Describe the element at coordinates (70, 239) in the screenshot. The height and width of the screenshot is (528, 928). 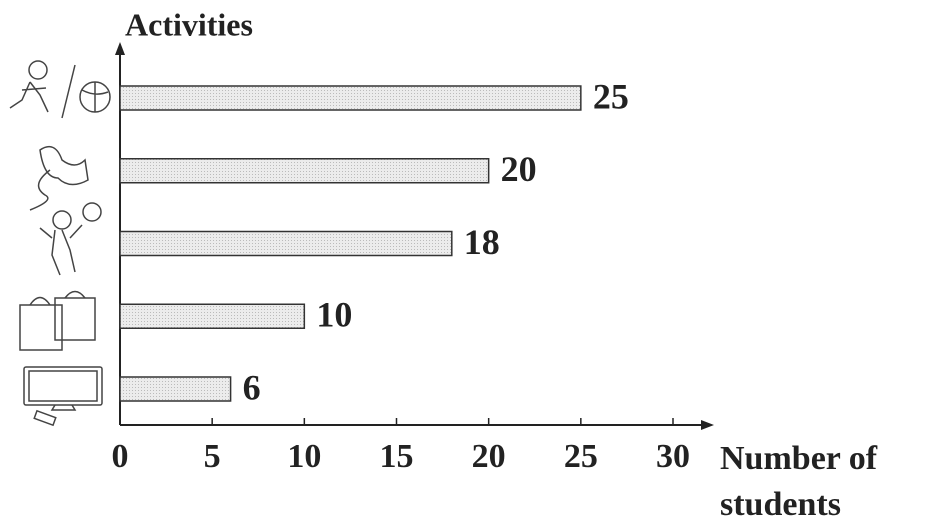
I see `icon-play` at that location.